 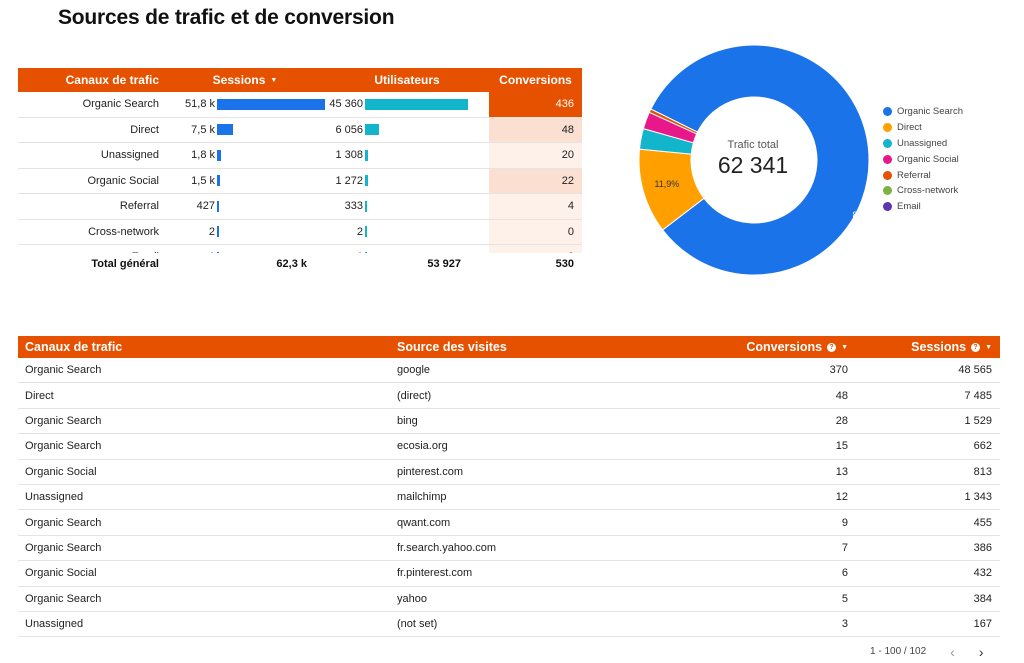 I want to click on legend-item: Referral, so click(x=923, y=175).